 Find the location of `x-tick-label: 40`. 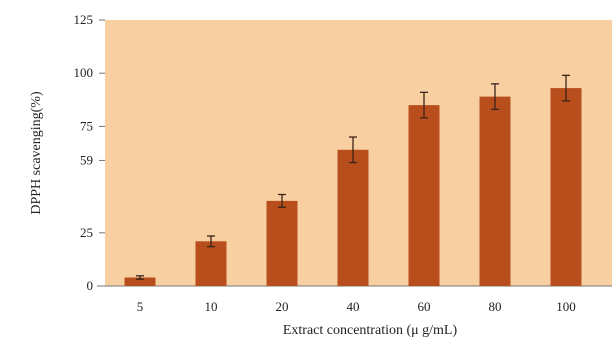

x-tick-label: 40 is located at coordinates (353, 306).